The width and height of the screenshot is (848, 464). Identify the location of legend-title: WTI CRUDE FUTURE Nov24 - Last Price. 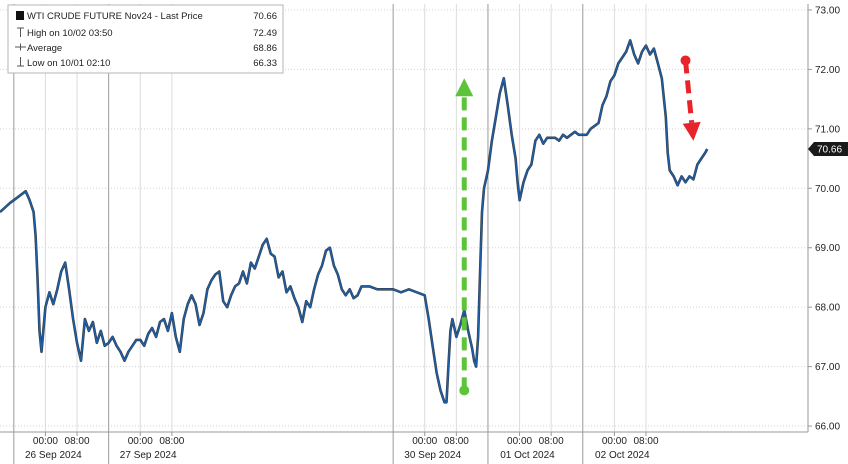
(115, 16).